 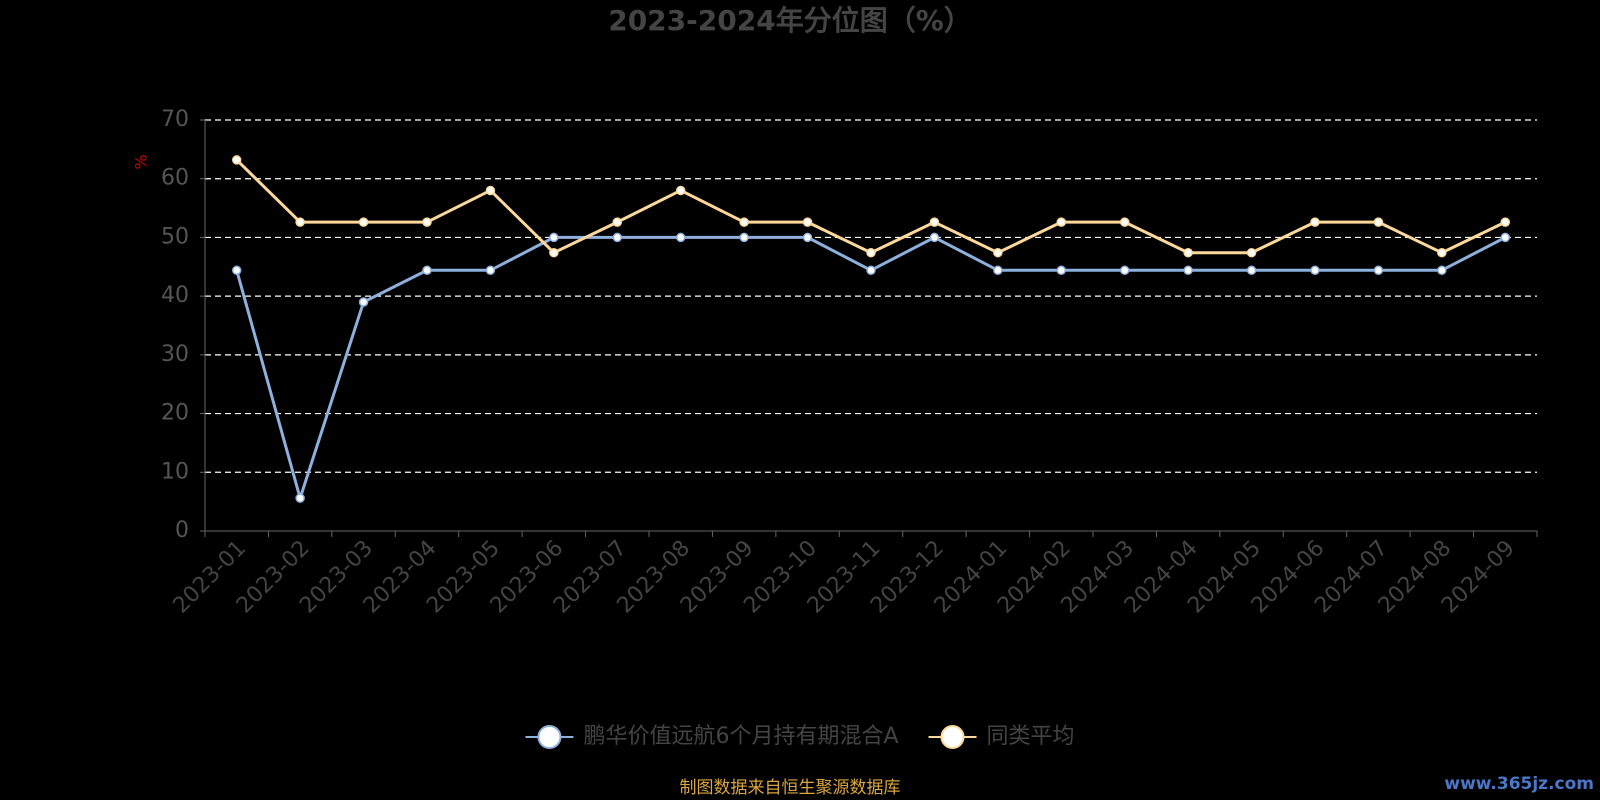 I want to click on chart-title: 2023-2024年分位图（%）, so click(x=790, y=20).